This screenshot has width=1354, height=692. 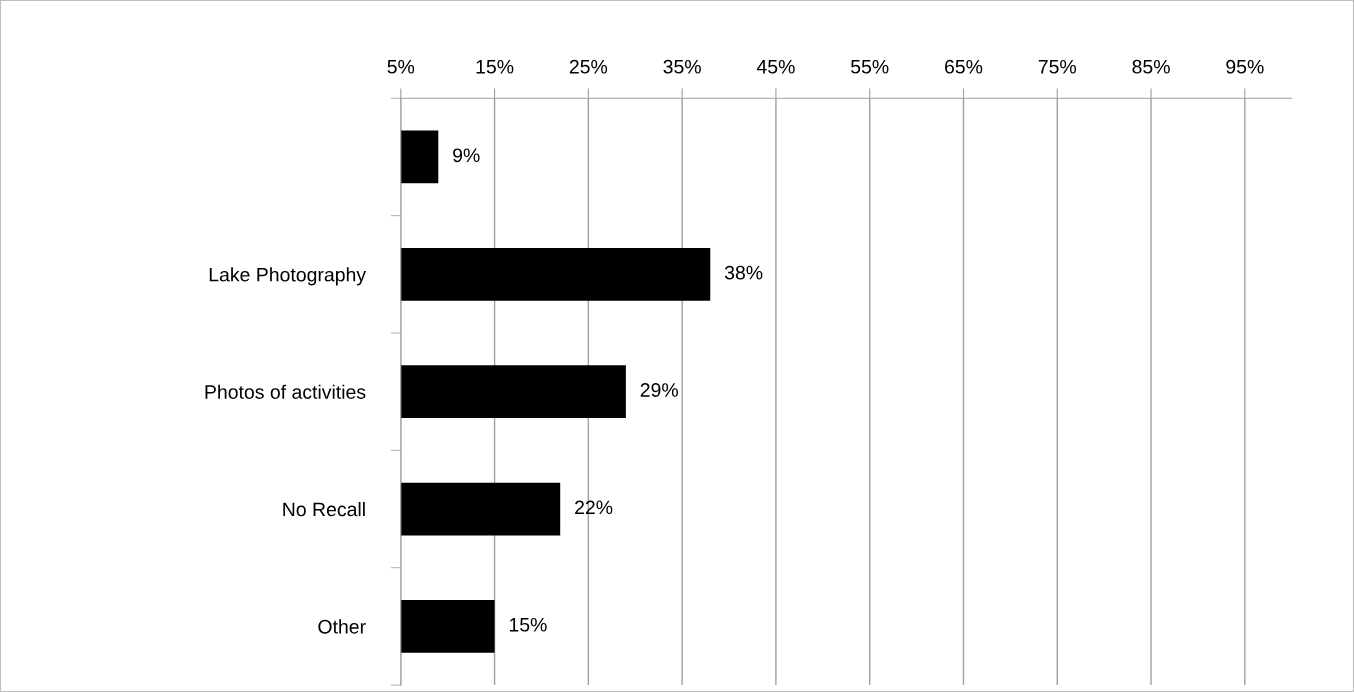 What do you see at coordinates (659, 390) in the screenshot?
I see `data-label: 29%` at bounding box center [659, 390].